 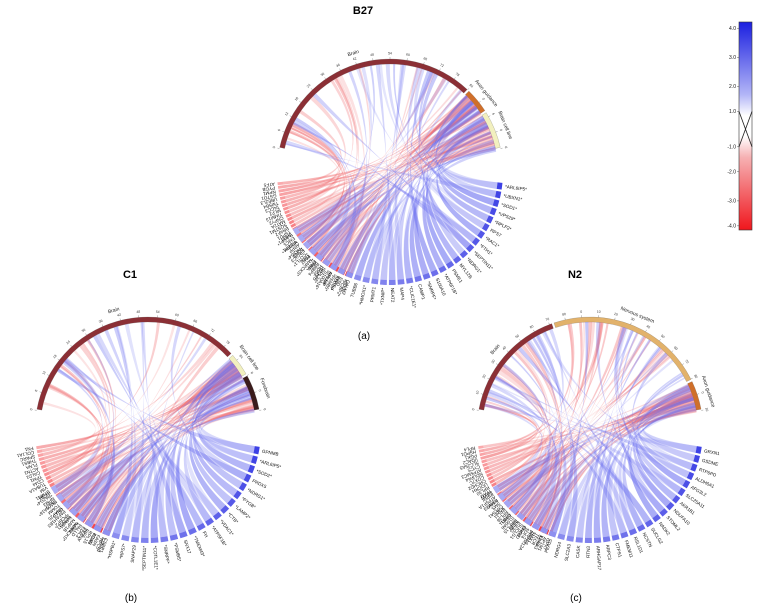 I want to click on category-tick-label: 18, so click(x=297, y=99).